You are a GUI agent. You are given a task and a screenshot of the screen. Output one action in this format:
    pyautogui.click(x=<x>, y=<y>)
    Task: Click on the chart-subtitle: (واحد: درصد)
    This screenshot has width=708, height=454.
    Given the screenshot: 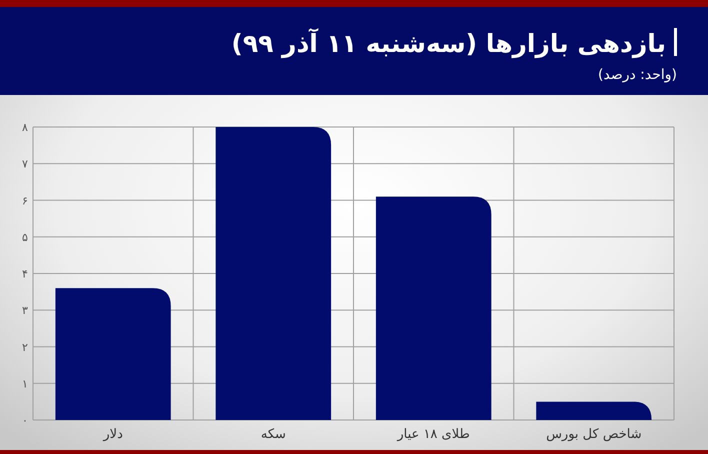 What is the action you would take?
    pyautogui.click(x=637, y=75)
    